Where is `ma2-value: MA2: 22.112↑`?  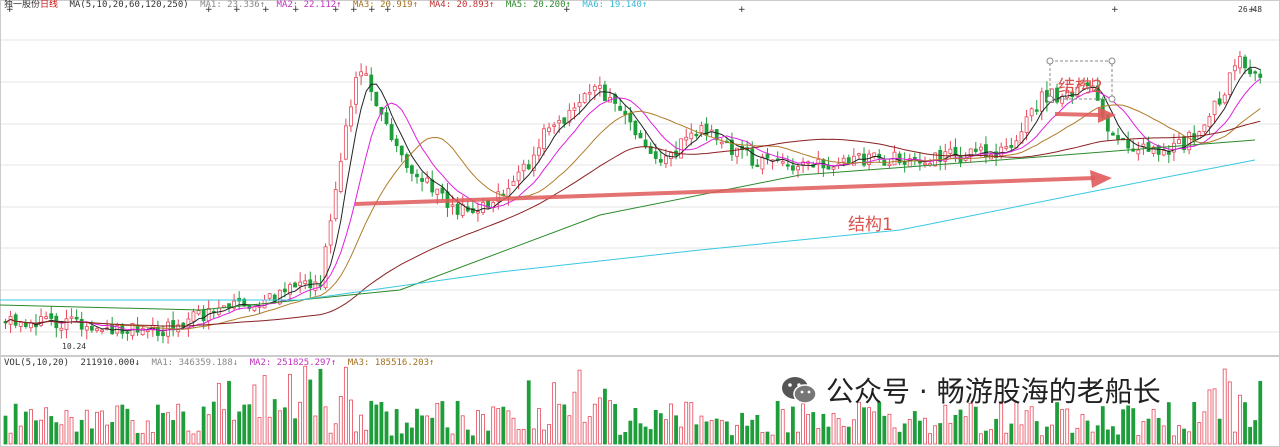
ma2-value: MA2: 22.112↑ is located at coordinates (309, 5).